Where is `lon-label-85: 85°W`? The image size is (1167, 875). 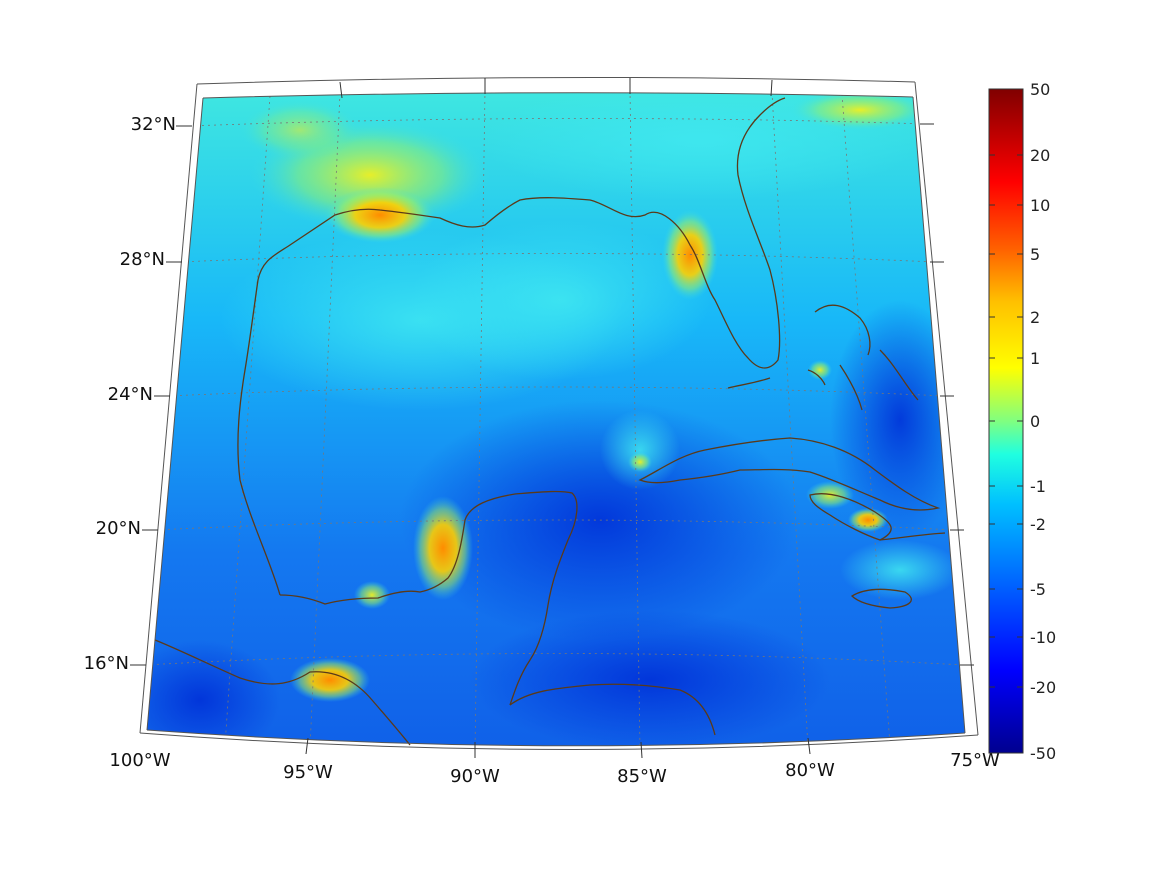
lon-label-85: 85°W is located at coordinates (642, 776).